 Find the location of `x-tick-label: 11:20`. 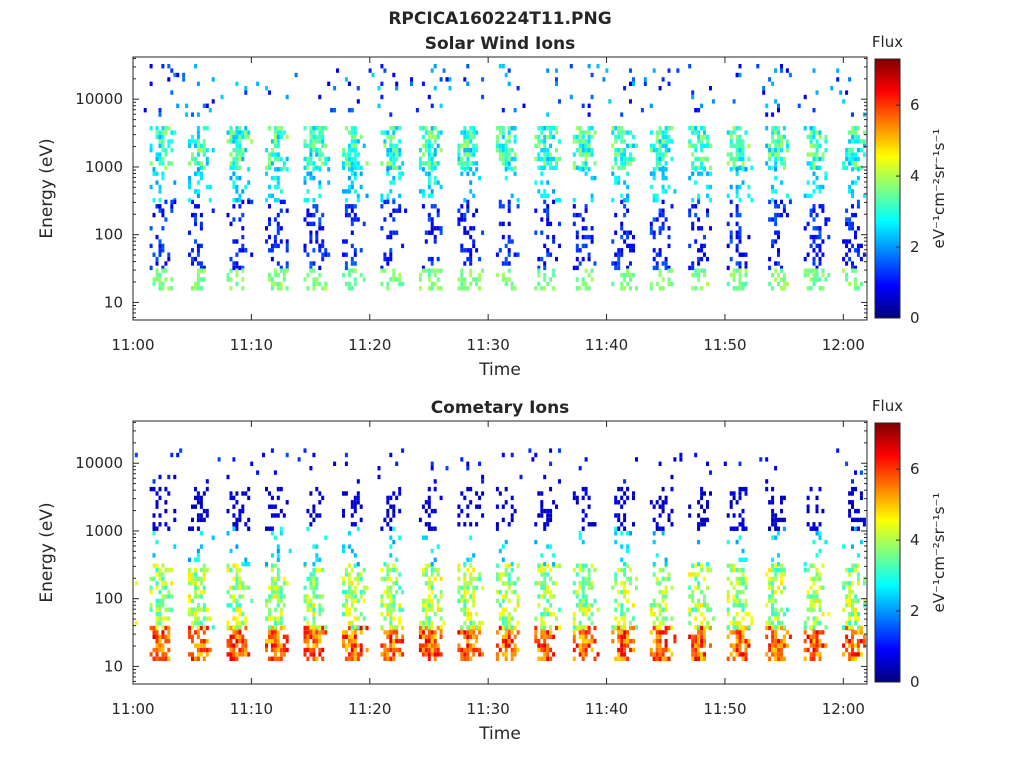

x-tick-label: 11:20 is located at coordinates (369, 709).